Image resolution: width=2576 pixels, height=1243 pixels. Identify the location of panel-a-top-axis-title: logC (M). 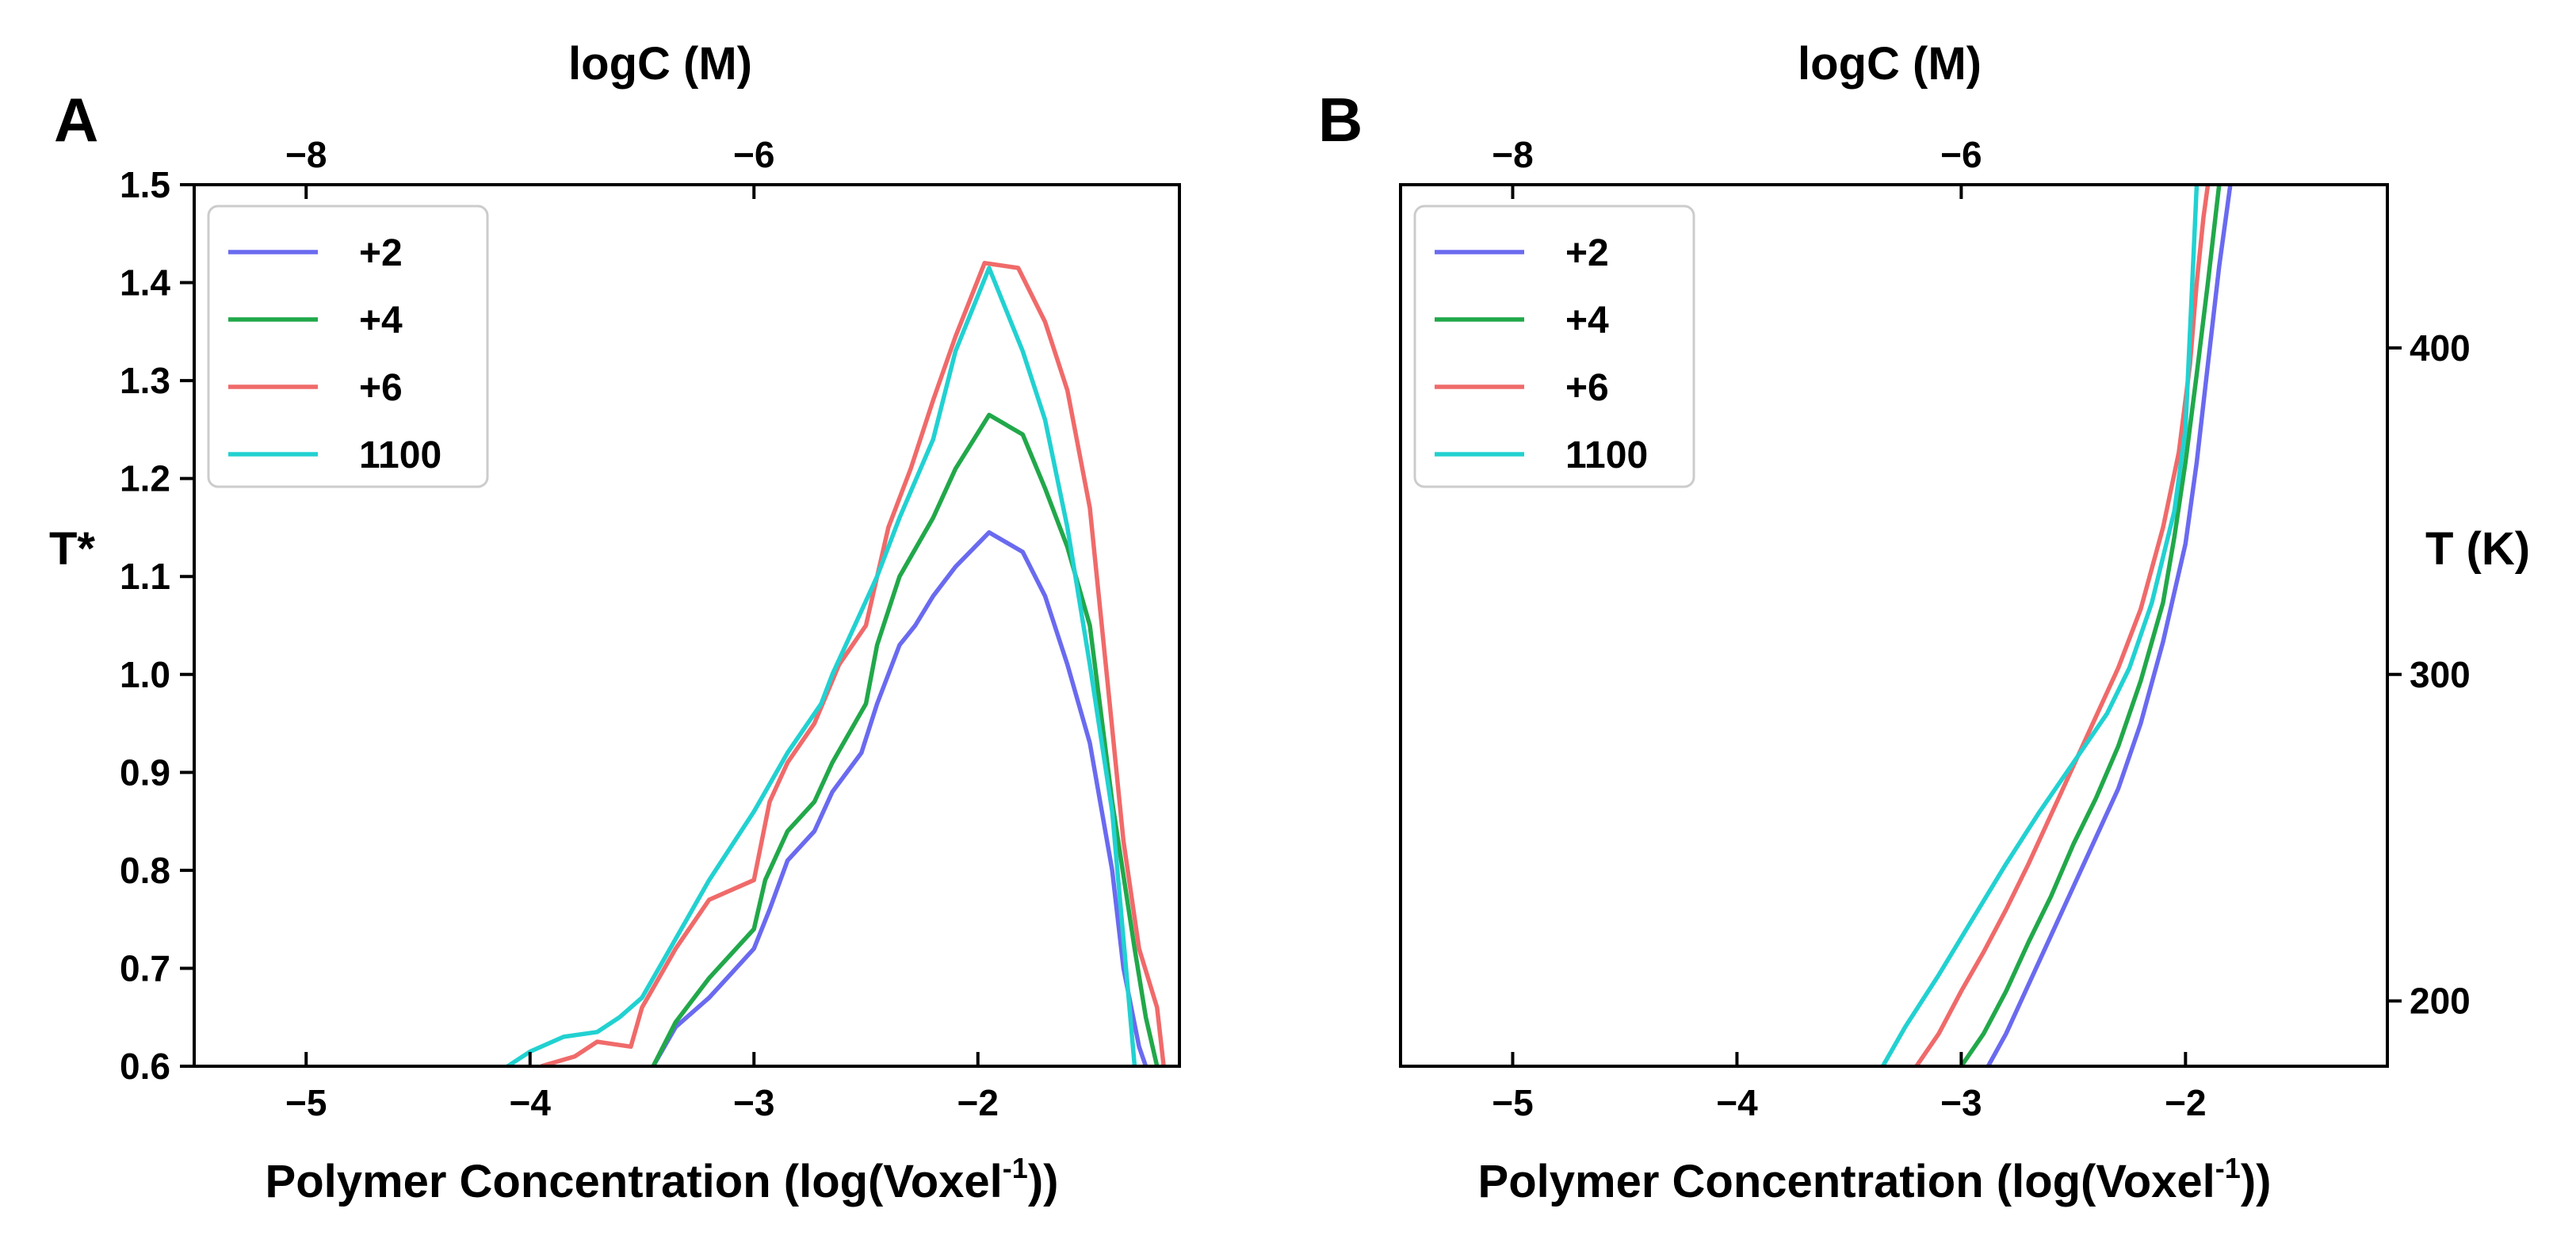
(660, 64).